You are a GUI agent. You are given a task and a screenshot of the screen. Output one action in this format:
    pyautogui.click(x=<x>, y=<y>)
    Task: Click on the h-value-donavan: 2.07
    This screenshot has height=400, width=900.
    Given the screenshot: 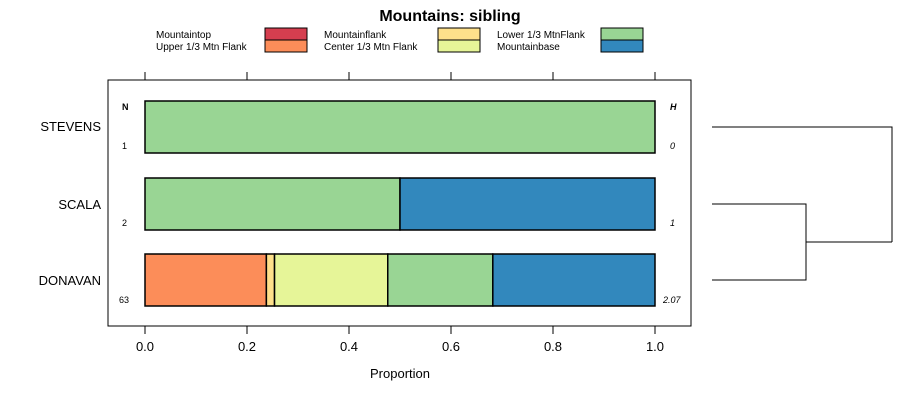 What is the action you would take?
    pyautogui.click(x=672, y=300)
    